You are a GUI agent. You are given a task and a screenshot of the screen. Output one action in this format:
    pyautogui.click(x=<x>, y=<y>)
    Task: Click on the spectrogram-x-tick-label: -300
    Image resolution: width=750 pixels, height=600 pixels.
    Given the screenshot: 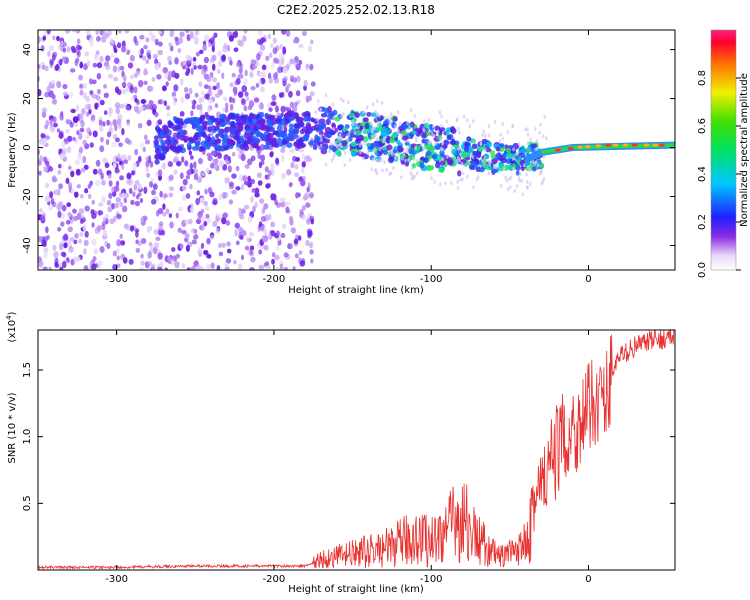 What is the action you would take?
    pyautogui.click(x=116, y=279)
    